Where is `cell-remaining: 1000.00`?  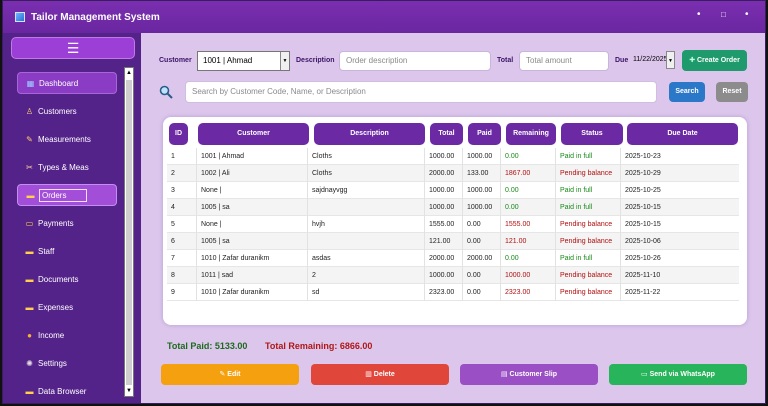
cell-remaining: 1000.00 is located at coordinates (528, 275).